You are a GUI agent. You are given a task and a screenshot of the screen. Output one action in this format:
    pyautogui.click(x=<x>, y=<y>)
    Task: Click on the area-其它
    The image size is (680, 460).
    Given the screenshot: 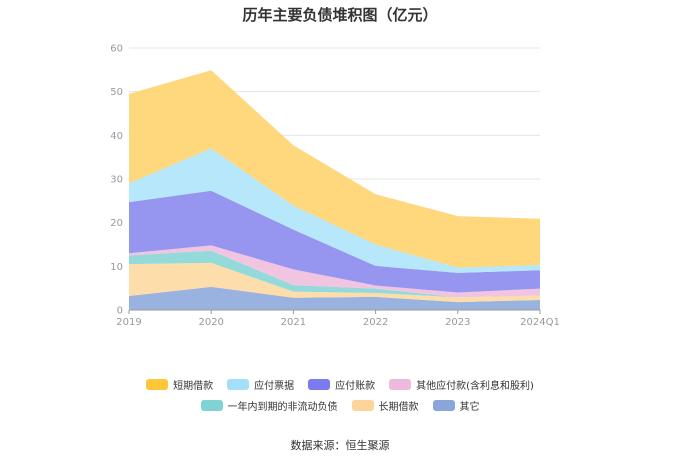 What is the action you would take?
    pyautogui.click(x=334, y=298)
    